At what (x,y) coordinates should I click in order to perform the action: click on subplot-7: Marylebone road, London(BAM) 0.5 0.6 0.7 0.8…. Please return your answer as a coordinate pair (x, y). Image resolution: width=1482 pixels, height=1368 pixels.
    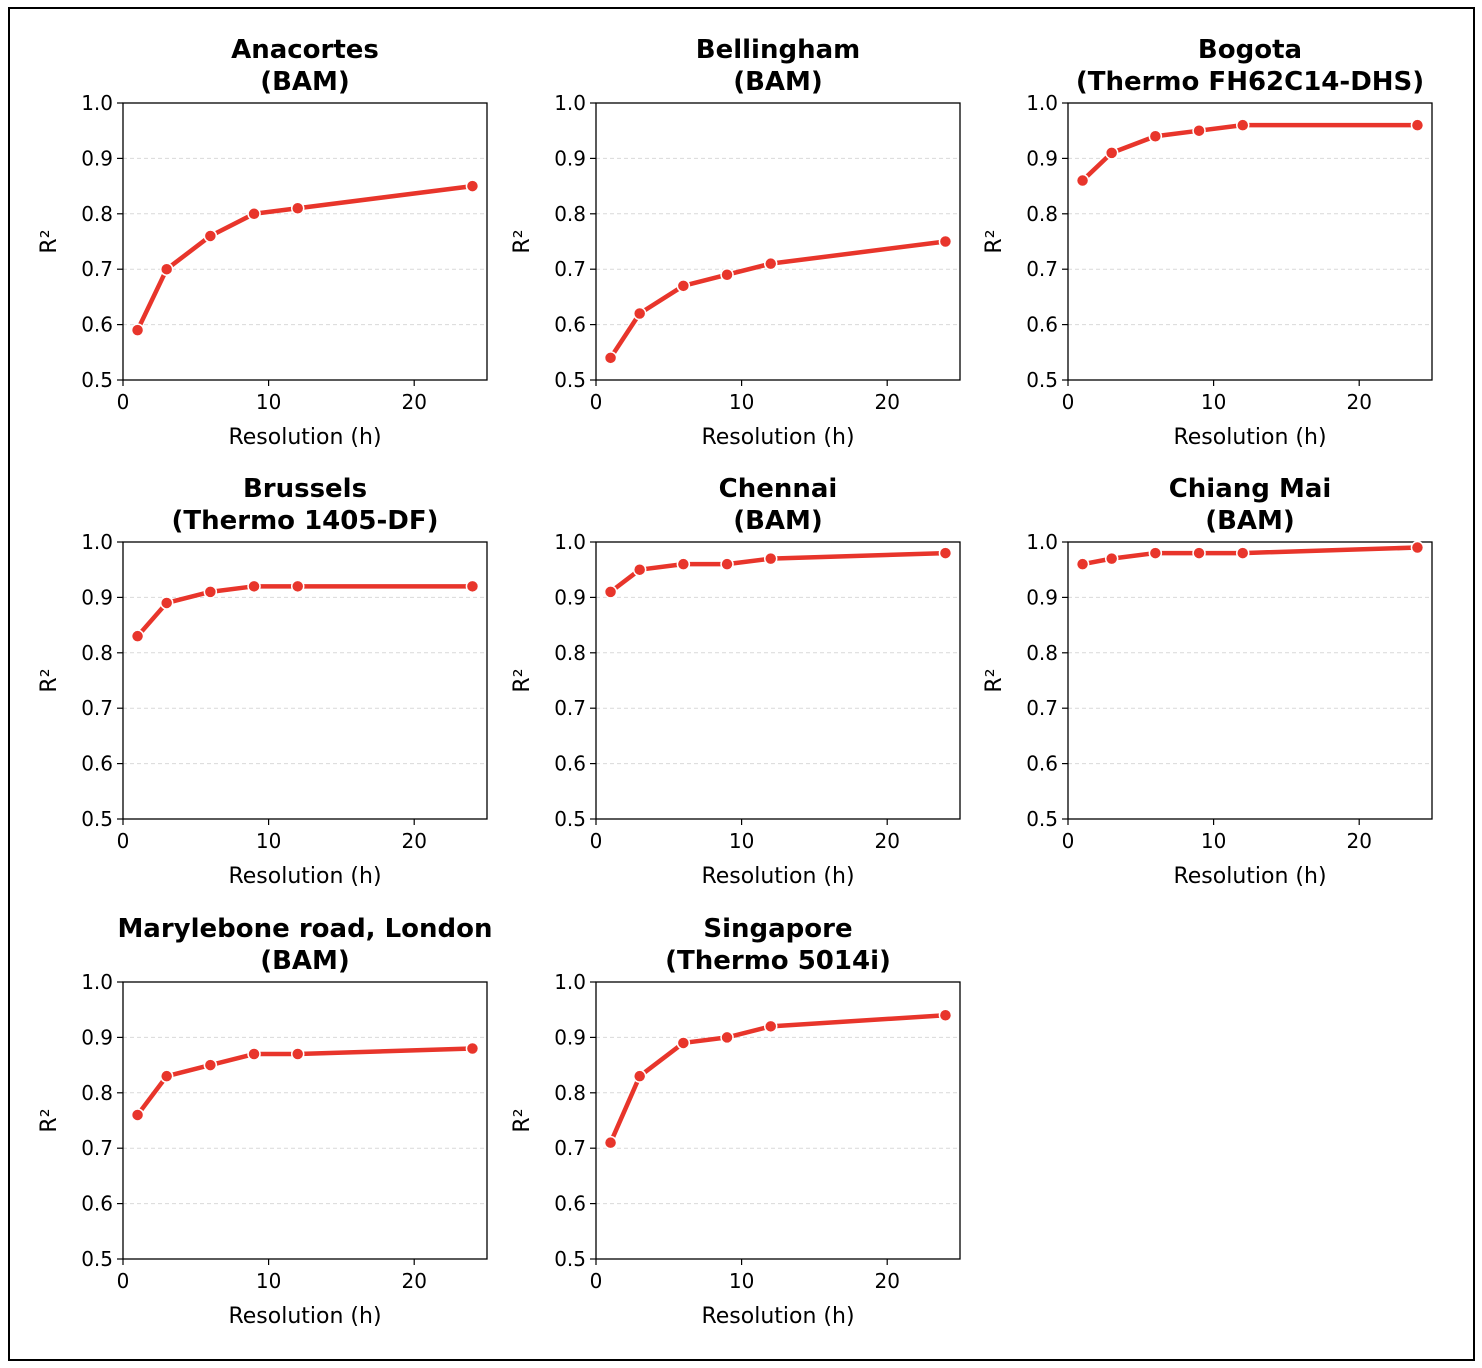
    Looking at the image, I should click on (265, 1121).